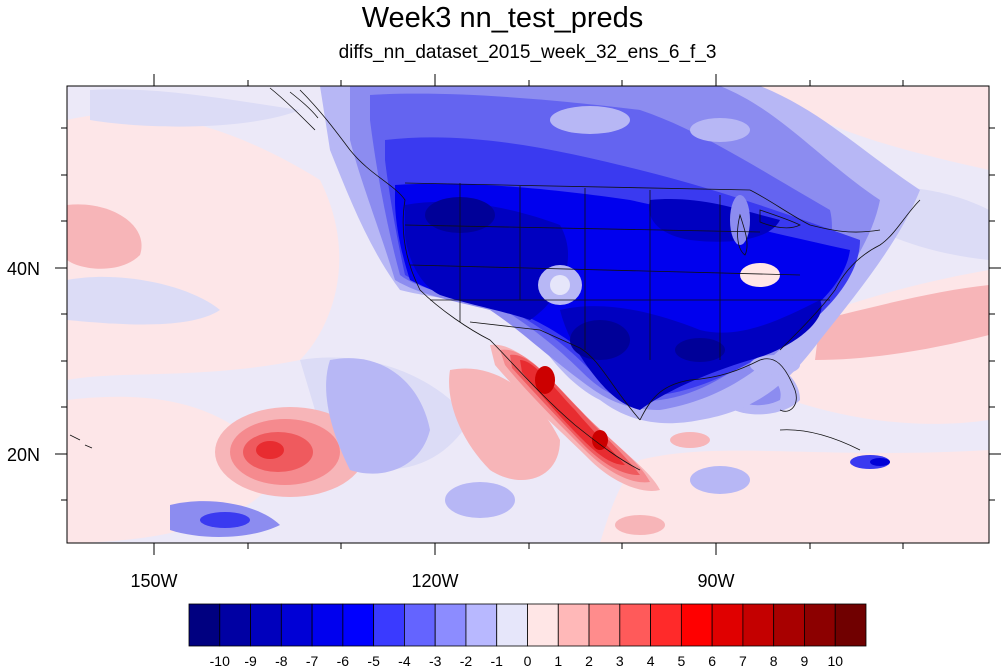 This screenshot has width=1005, height=672. Describe the element at coordinates (23, 455) in the screenshot. I see `y-tick-label: 20N` at that location.